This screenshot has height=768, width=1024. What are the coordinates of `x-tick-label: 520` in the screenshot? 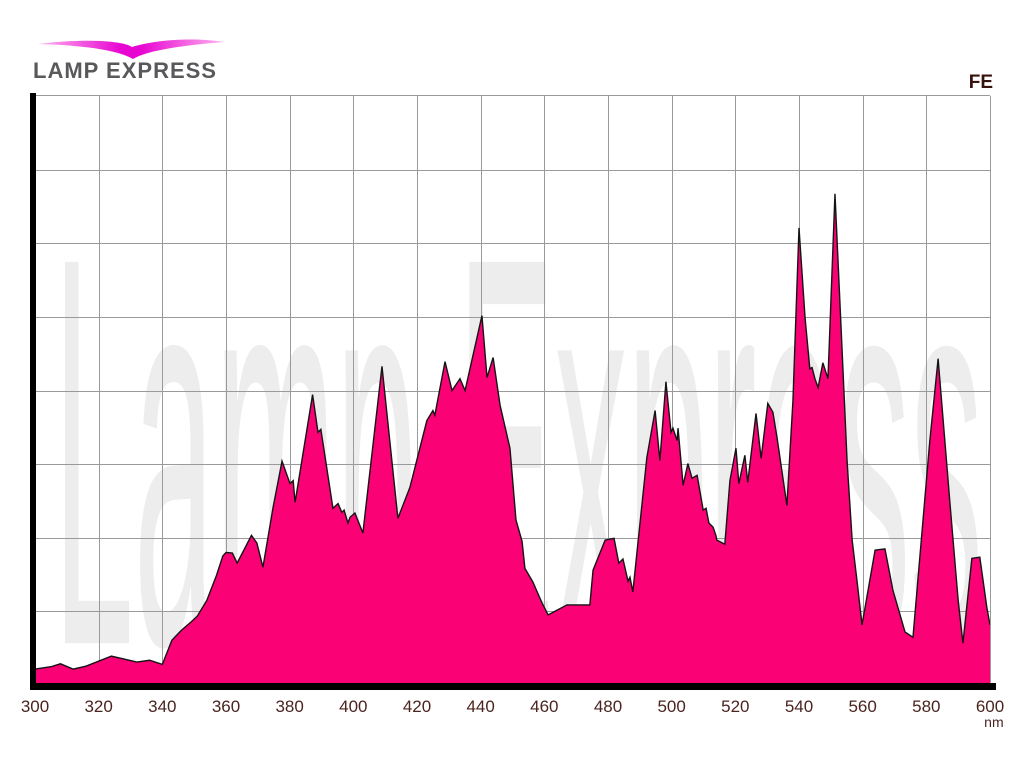 It's located at (735, 706).